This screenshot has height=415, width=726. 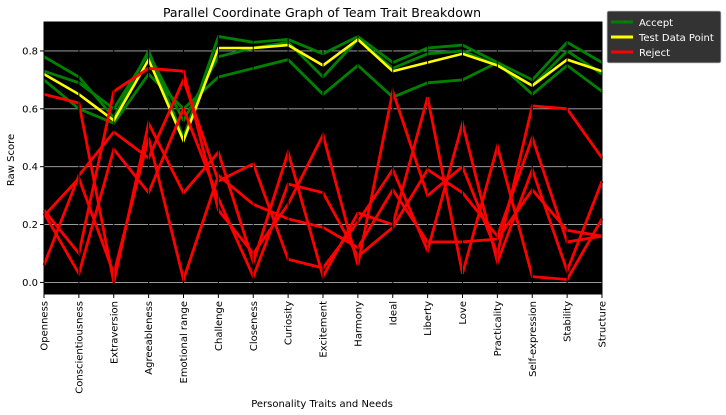 What do you see at coordinates (654, 53) in the screenshot?
I see `legend-label: Reject` at bounding box center [654, 53].